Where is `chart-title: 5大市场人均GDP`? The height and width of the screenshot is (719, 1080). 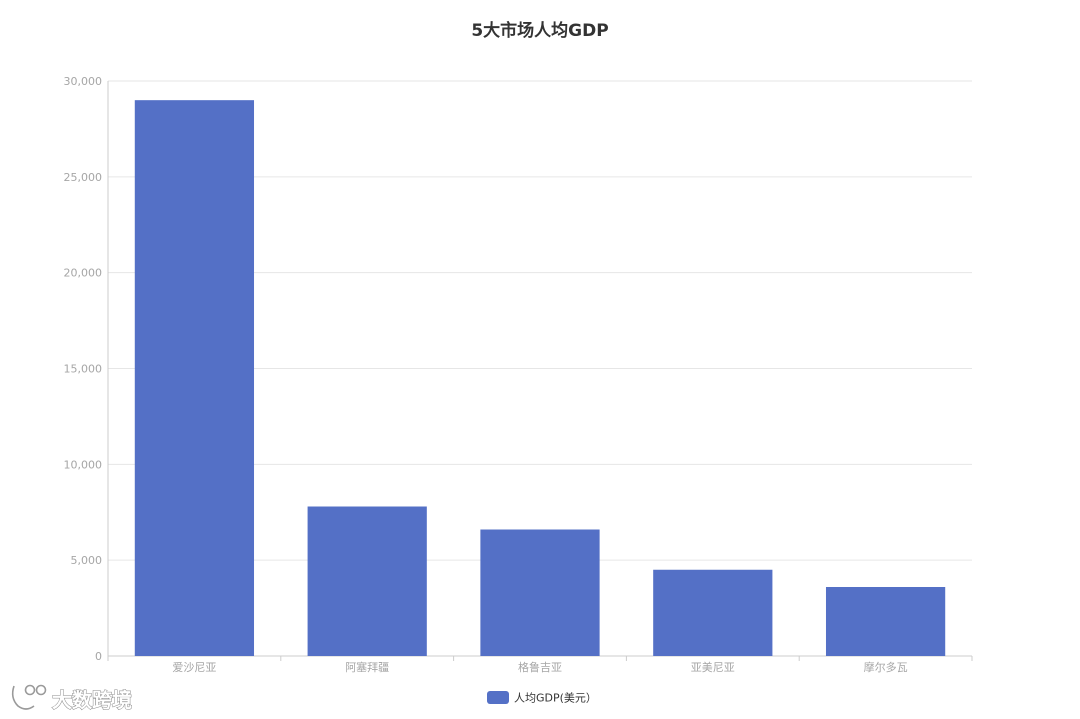
chart-title: 5大市场人均GDP is located at coordinates (539, 30).